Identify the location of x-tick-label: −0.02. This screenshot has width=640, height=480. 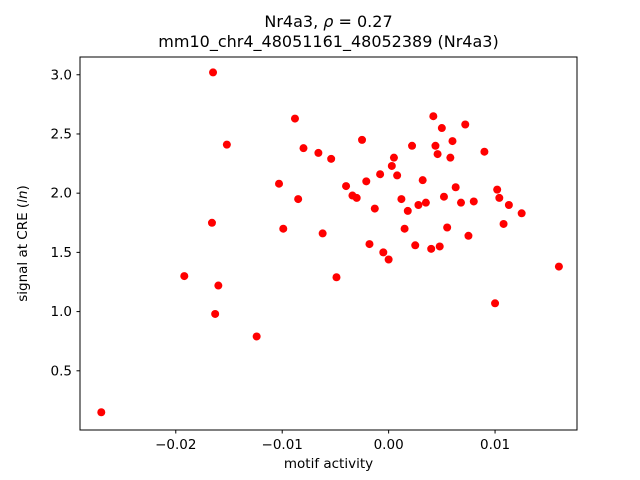
(175, 445).